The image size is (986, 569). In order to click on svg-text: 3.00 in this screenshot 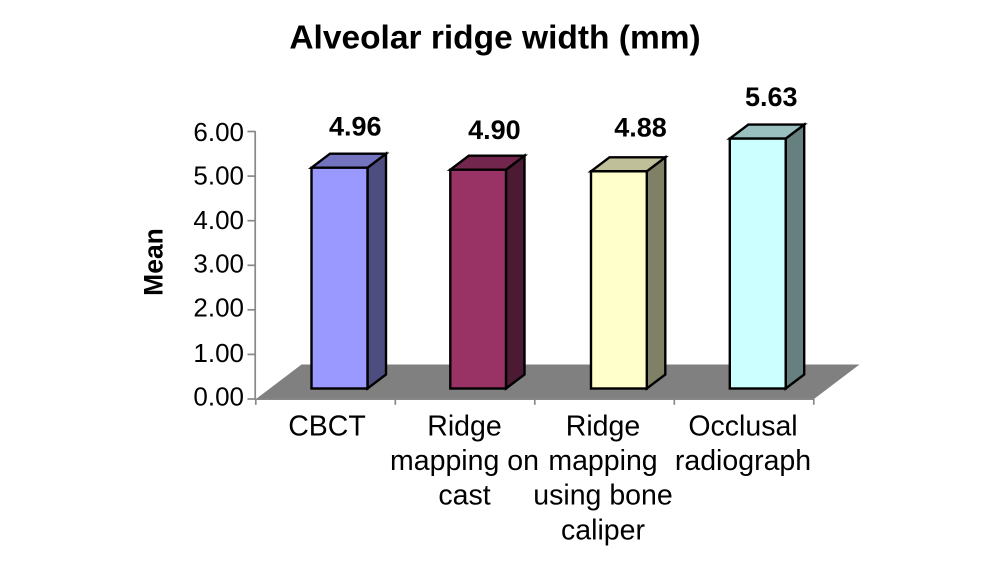, I will do `click(218, 263)`.